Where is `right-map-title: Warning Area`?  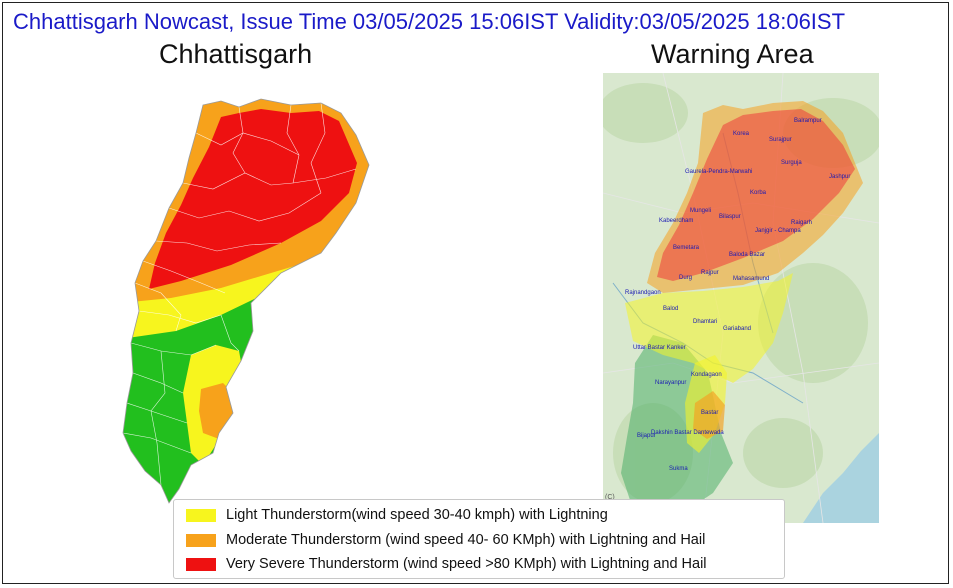 right-map-title: Warning Area is located at coordinates (732, 54).